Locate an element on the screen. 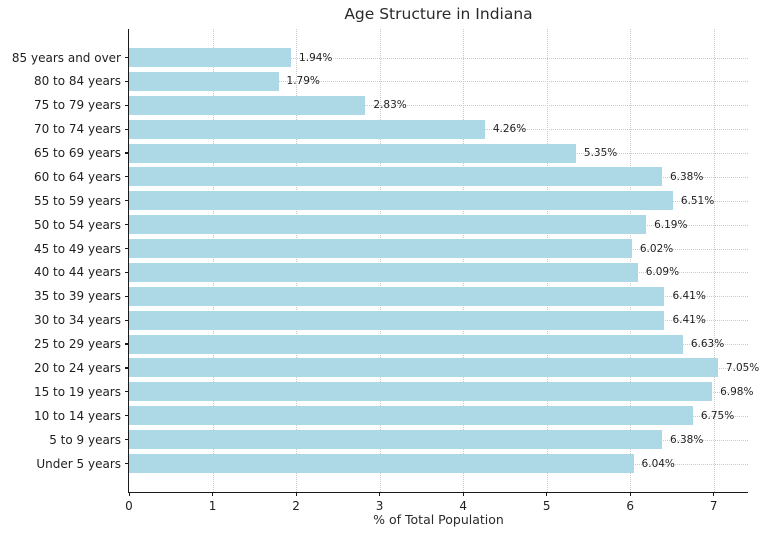  bar-40-to-44-years is located at coordinates (383, 272).